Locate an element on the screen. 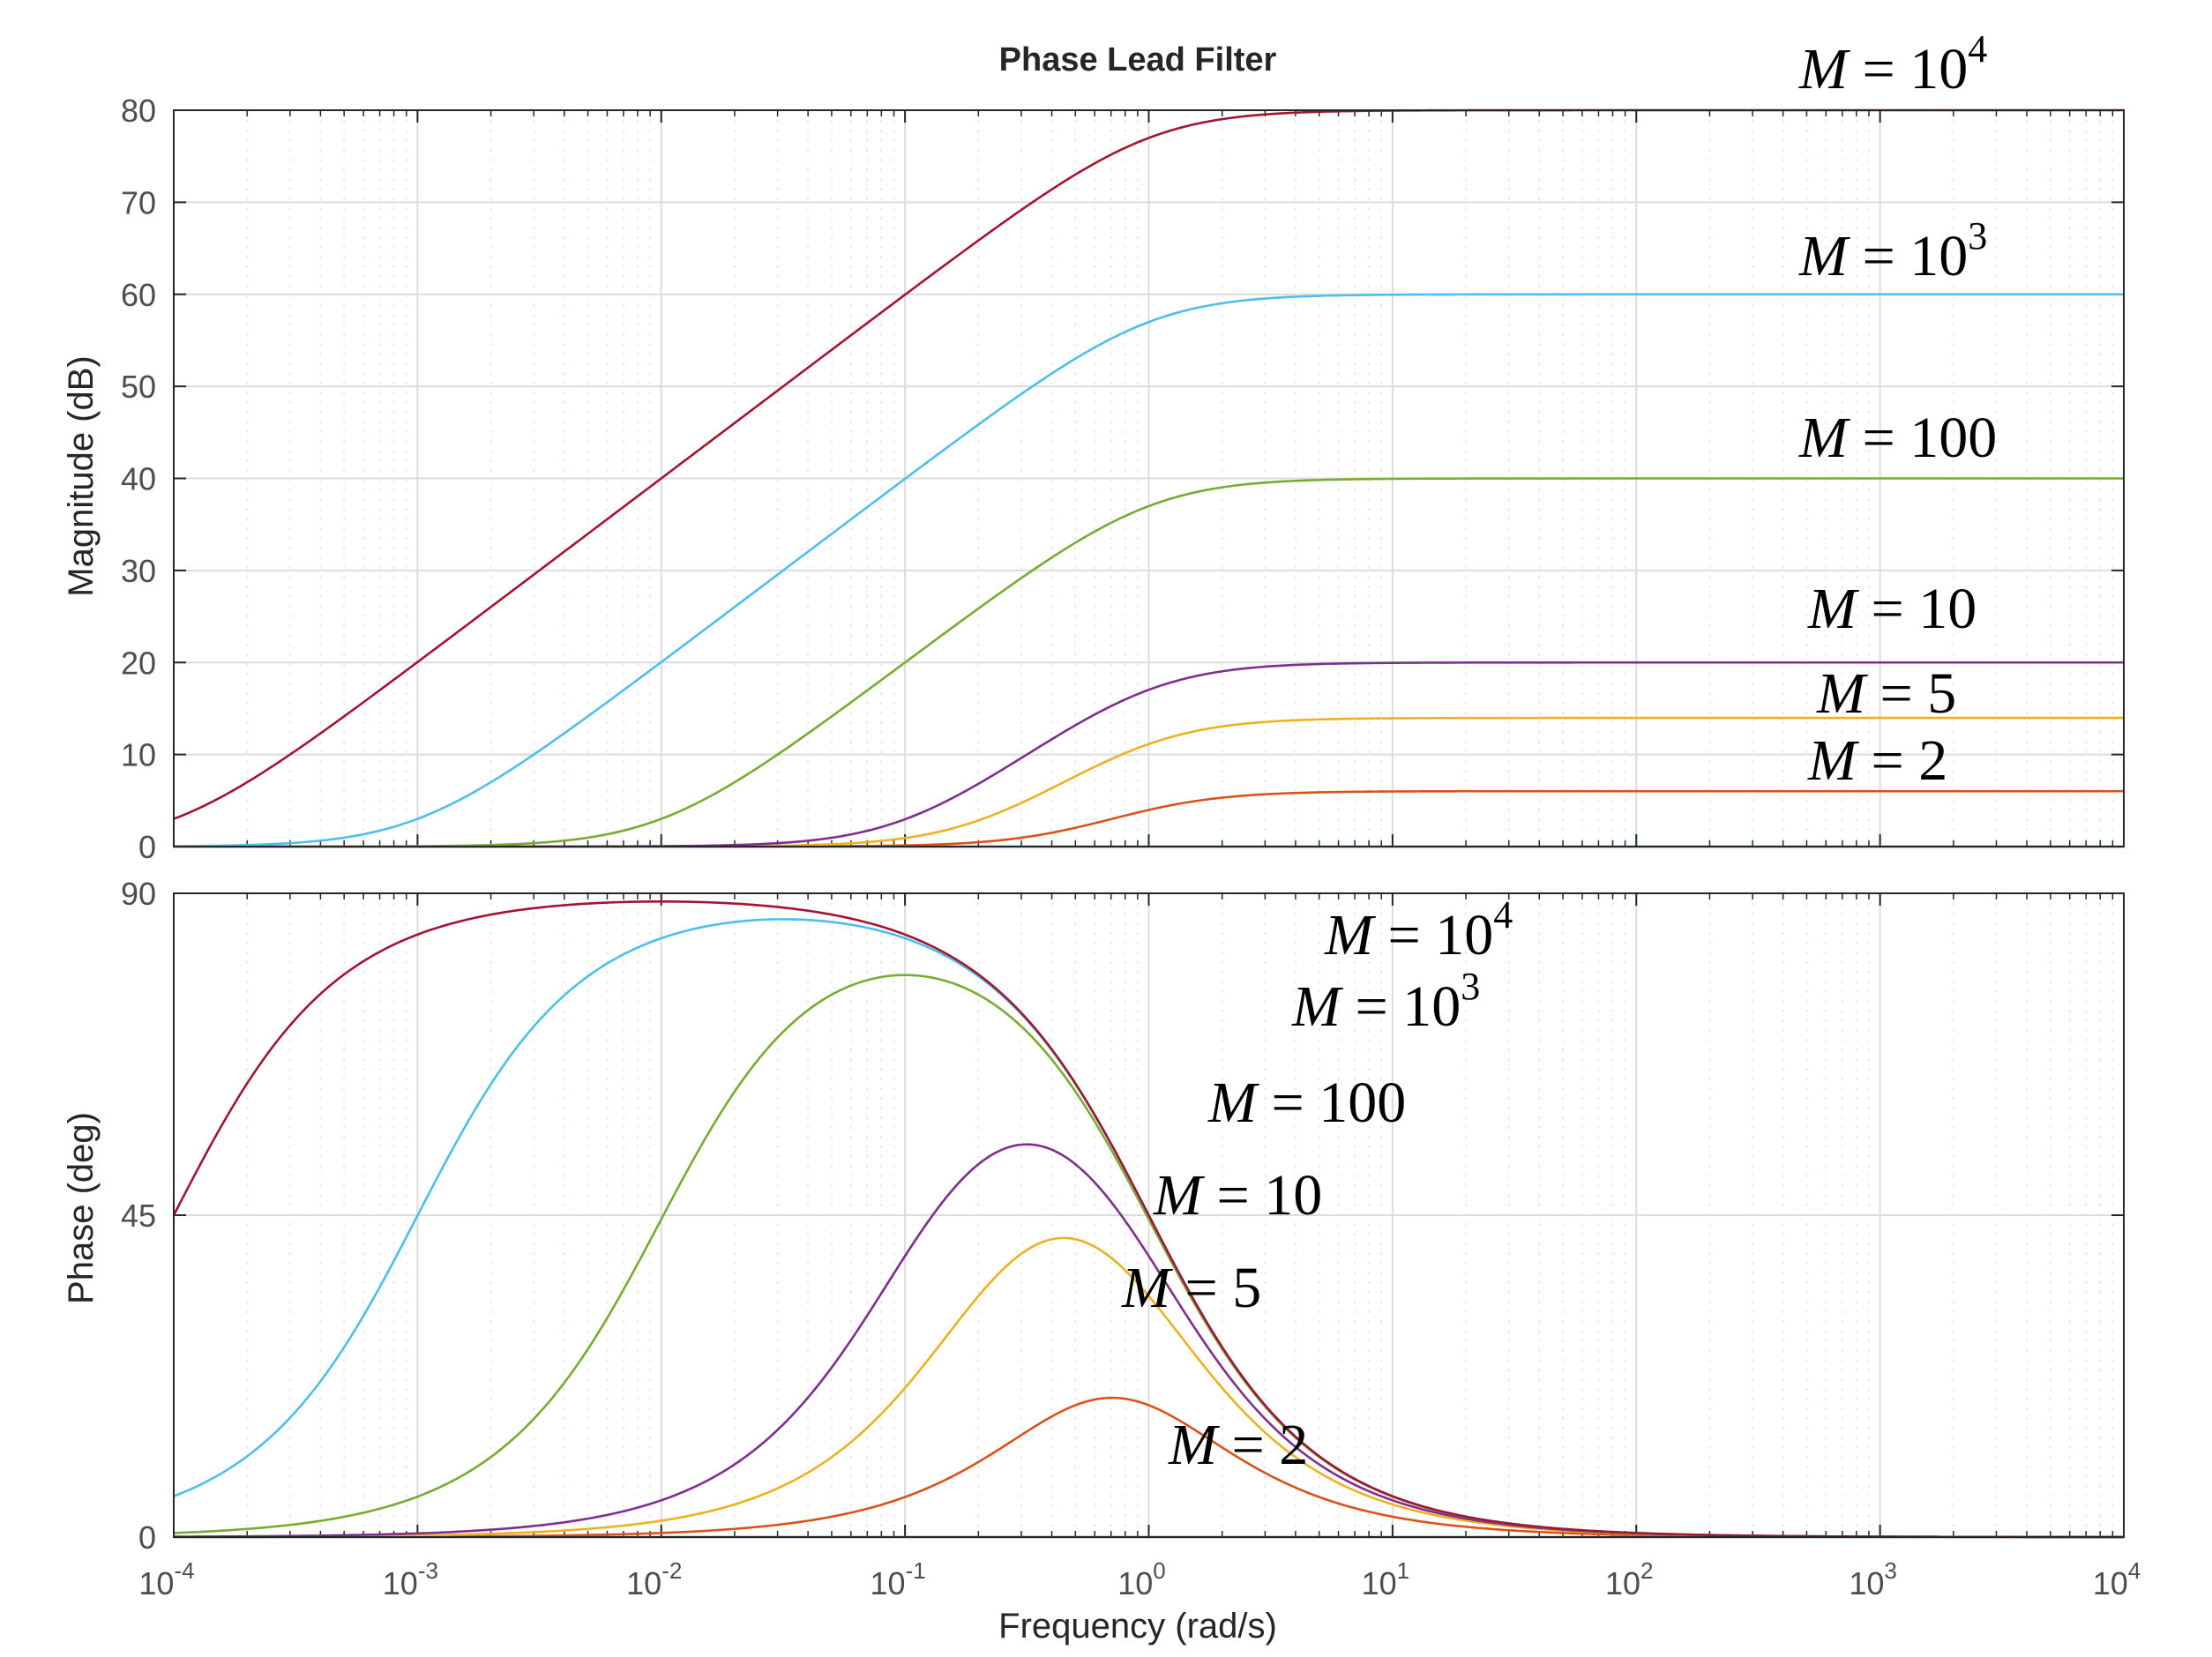 This screenshot has width=2212, height=1657. y-tick-label: 10 is located at coordinates (138, 755).